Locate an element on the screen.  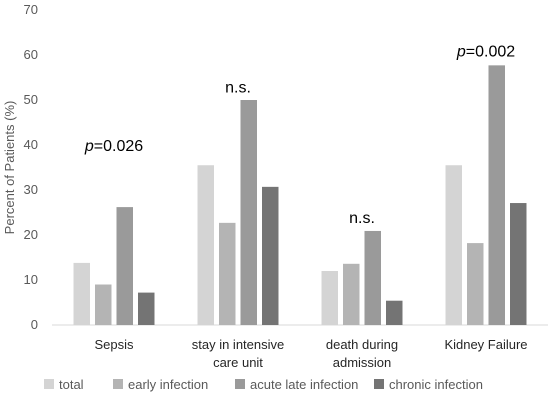
y-tick-label: 20 is located at coordinates (31, 234).